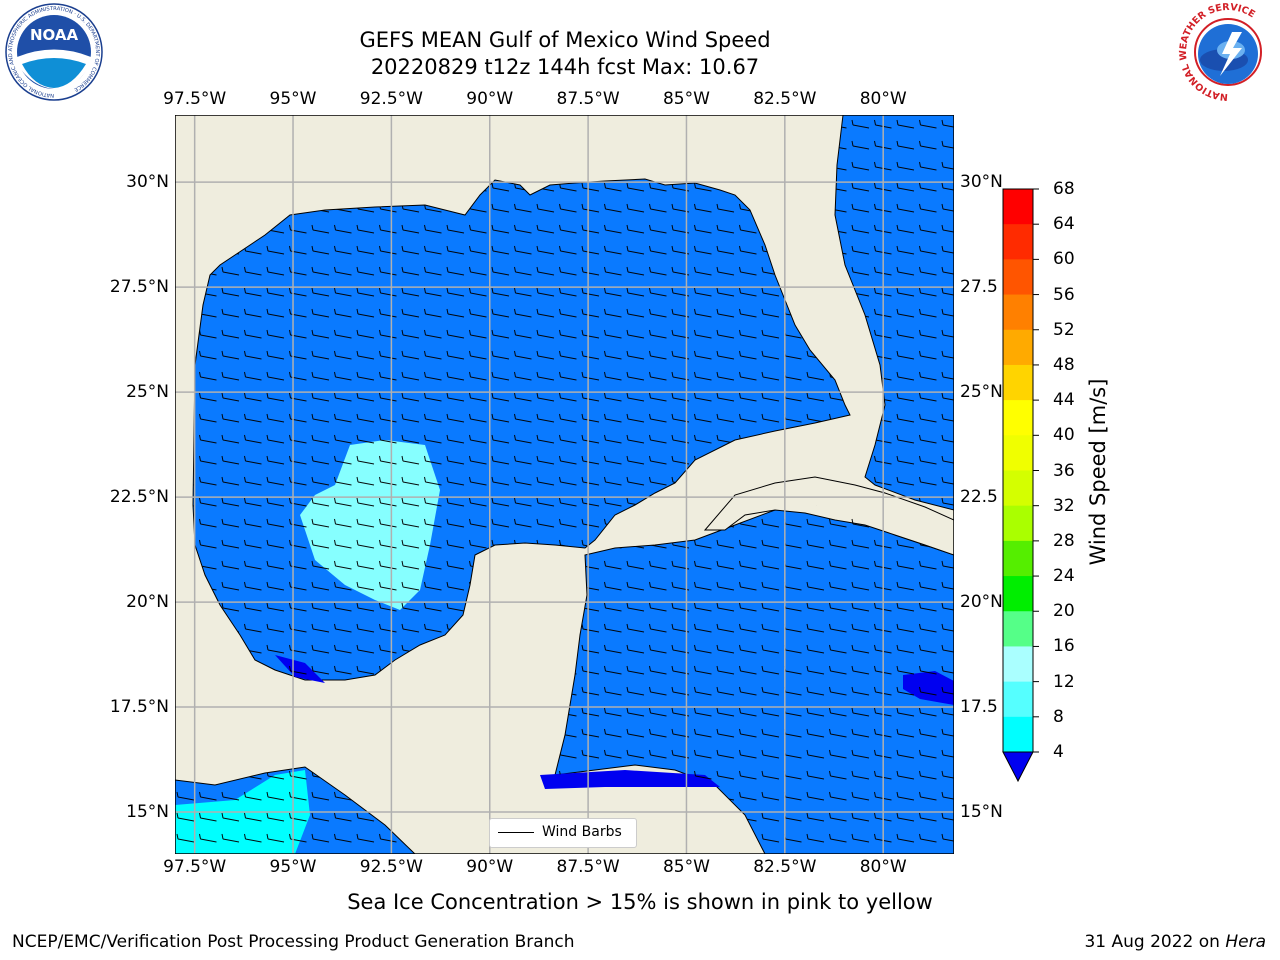 The height and width of the screenshot is (960, 1280). I want to click on legend-line-swatch, so click(516, 832).